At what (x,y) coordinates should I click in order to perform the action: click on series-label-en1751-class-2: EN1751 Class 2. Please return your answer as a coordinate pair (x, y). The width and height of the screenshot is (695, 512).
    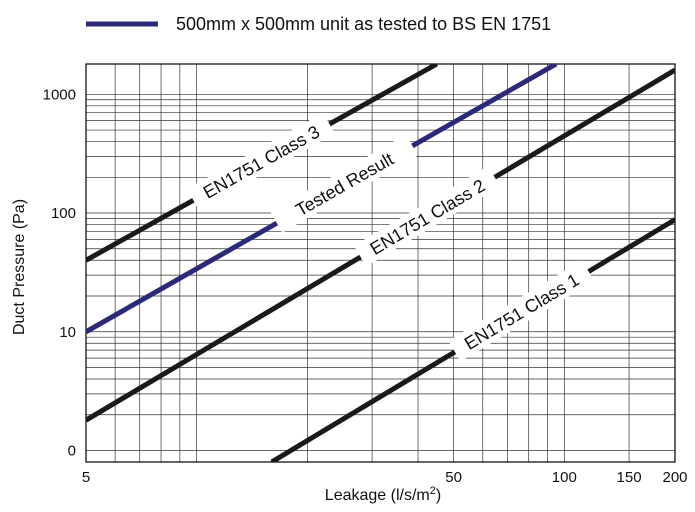
    Looking at the image, I should click on (427, 216).